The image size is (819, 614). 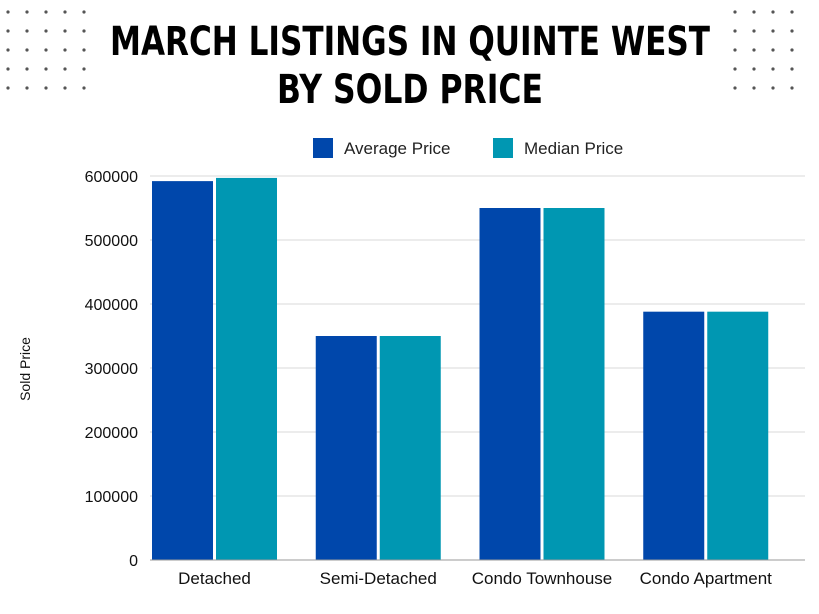 What do you see at coordinates (111, 241) in the screenshot?
I see `y-tick-label: 500000` at bounding box center [111, 241].